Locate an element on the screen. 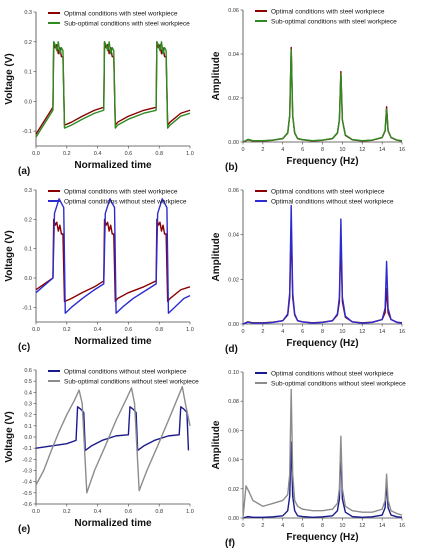 This screenshot has width=421, height=550. y-axis-label: Amplitude is located at coordinates (216, 75).